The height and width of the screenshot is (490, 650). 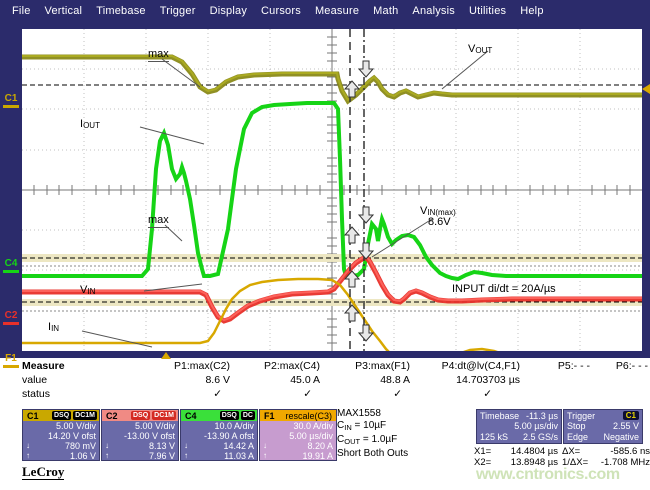 What do you see at coordinates (11, 106) in the screenshot?
I see `channel-marker-c1-bar` at bounding box center [11, 106].